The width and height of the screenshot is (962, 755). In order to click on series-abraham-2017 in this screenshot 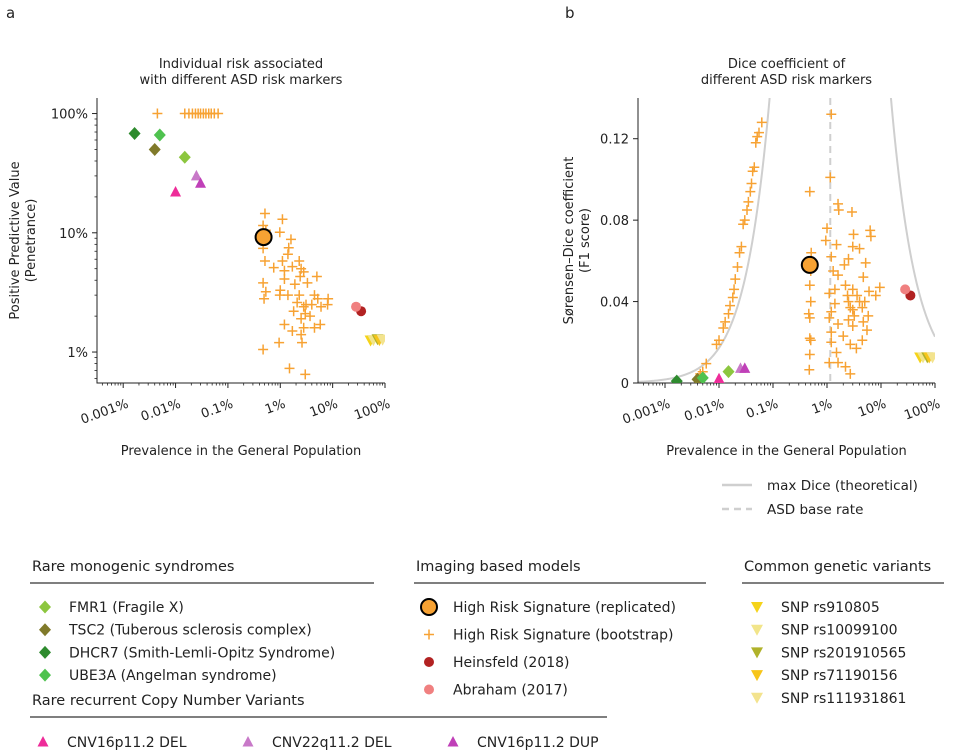, I will do `click(356, 306)`.